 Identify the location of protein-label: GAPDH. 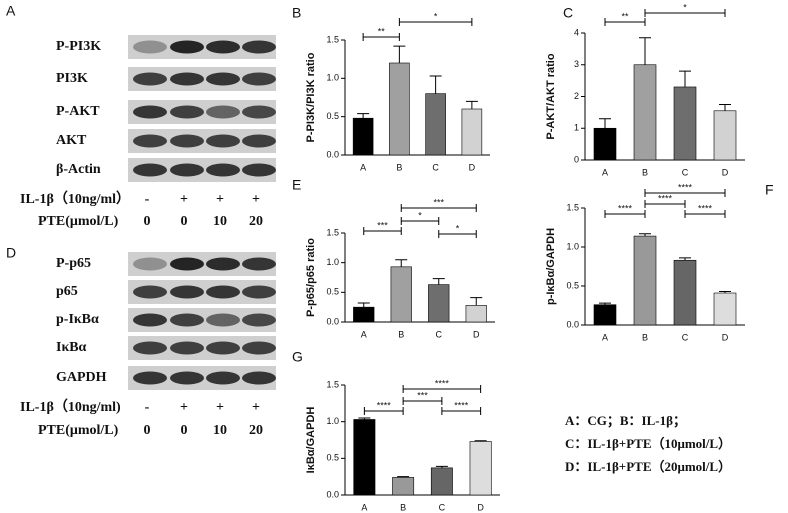
(81, 377).